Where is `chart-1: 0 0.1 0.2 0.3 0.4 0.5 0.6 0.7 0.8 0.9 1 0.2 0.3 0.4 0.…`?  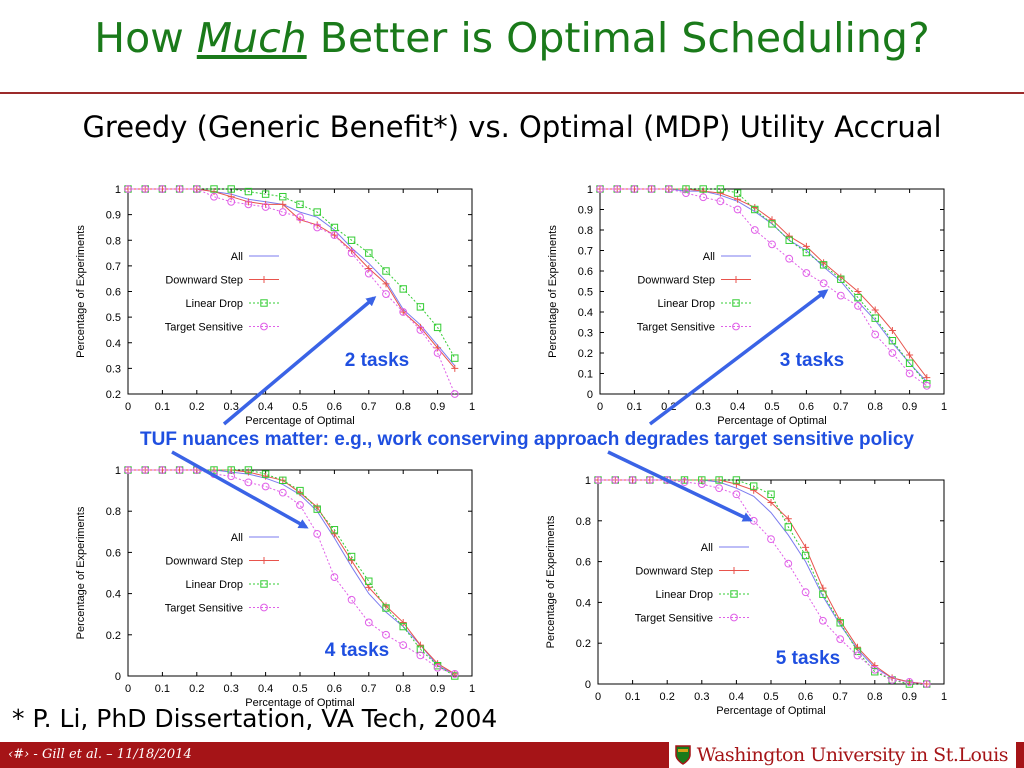
chart-1: 0 0.1 0.2 0.3 0.4 0.5 0.6 0.7 0.8 0.9 1 0.2 0.3 0.4 0.… is located at coordinates (275, 305).